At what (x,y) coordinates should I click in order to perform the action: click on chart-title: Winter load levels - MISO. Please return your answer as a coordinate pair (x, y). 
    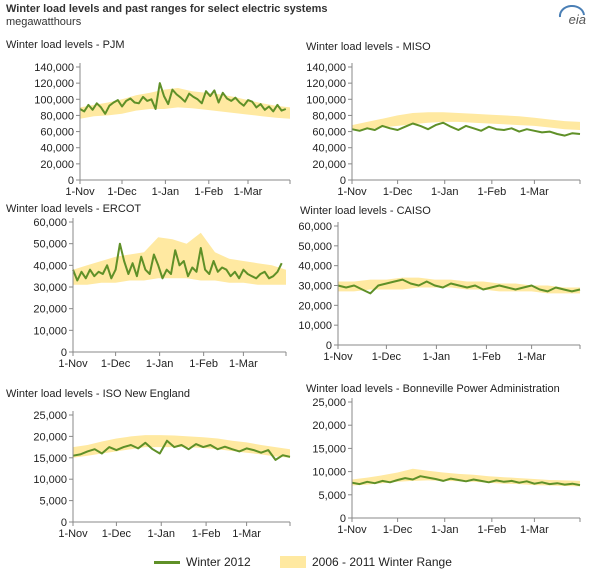
    Looking at the image, I should click on (368, 47).